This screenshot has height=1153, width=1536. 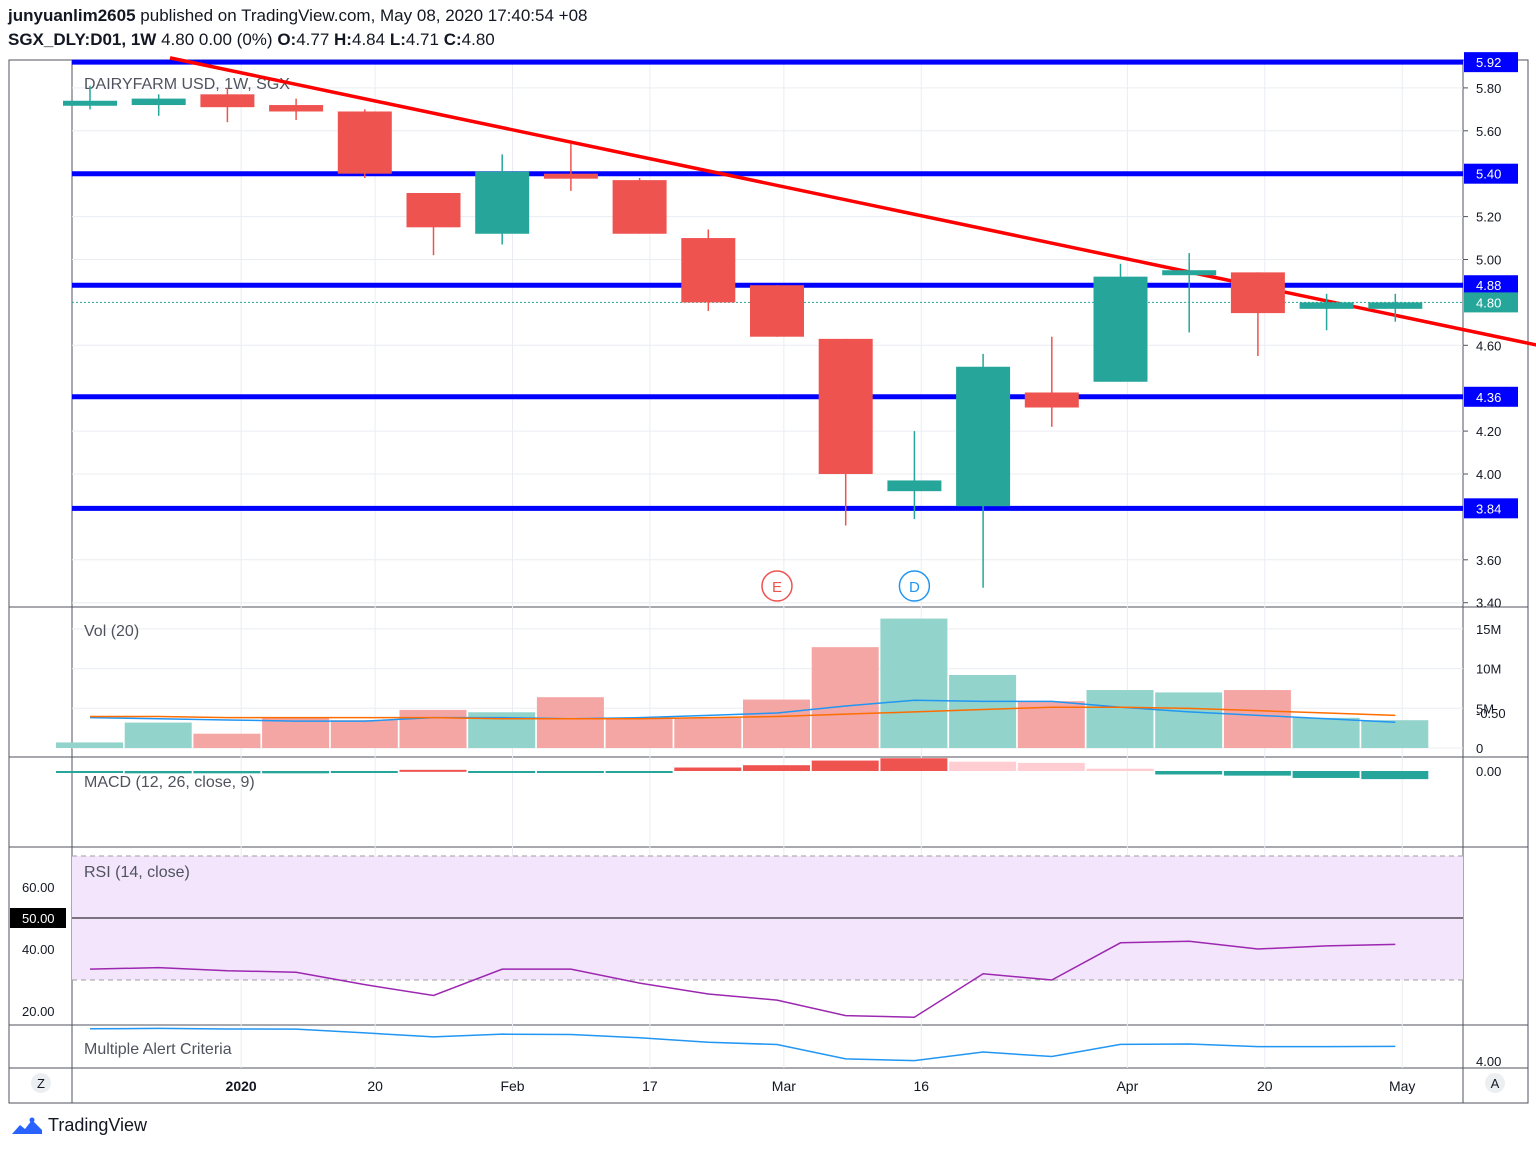 What do you see at coordinates (422, 39) in the screenshot?
I see `low-value: 4.71` at bounding box center [422, 39].